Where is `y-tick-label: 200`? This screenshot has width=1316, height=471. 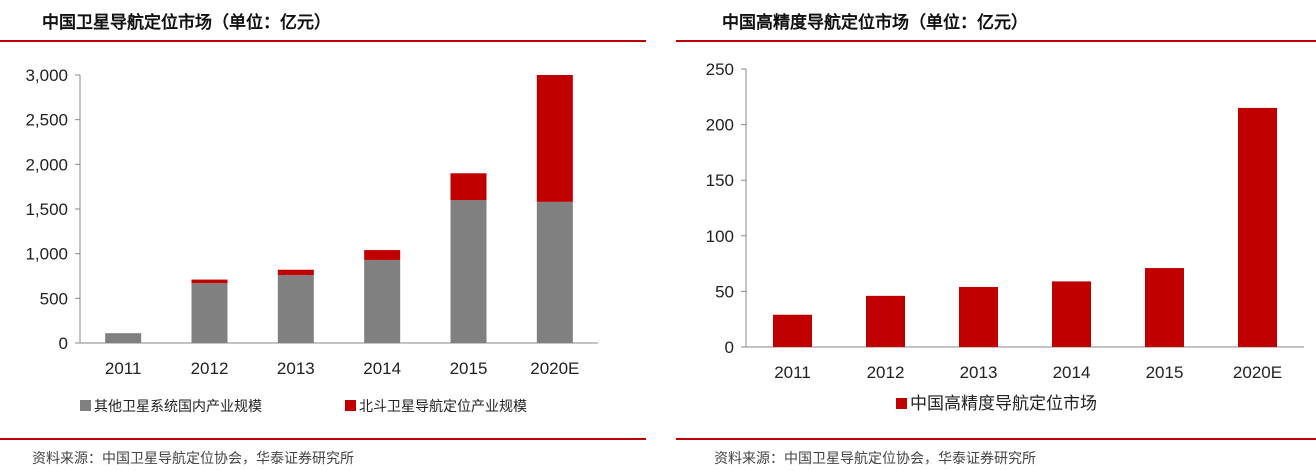 y-tick-label: 200 is located at coordinates (720, 125).